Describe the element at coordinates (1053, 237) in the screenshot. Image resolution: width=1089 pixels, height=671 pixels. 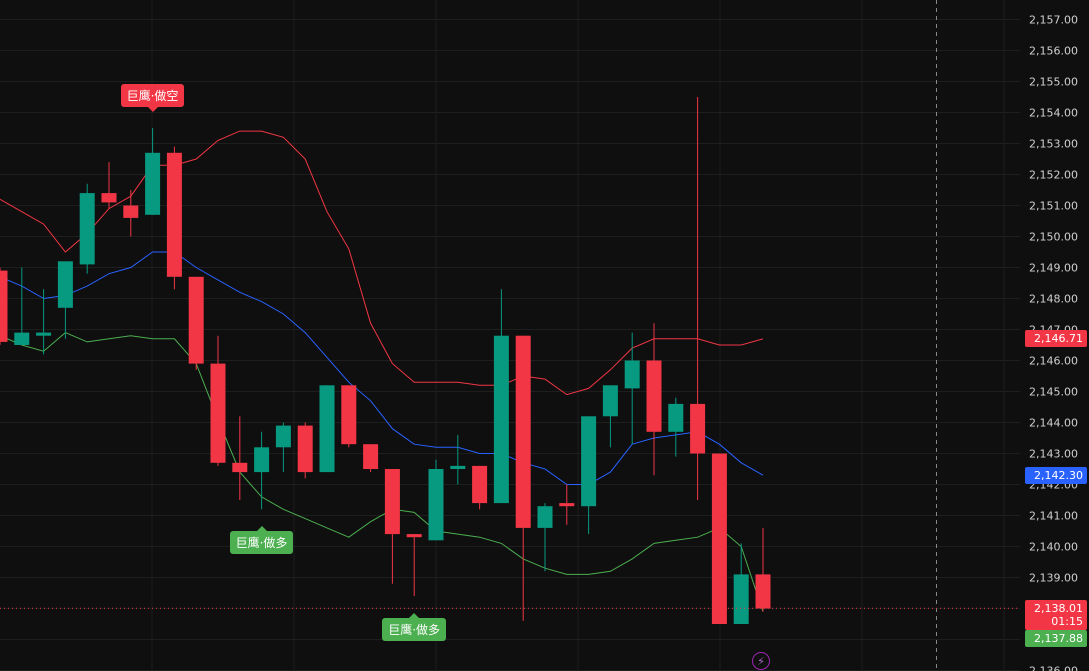
I see `y-tick-label: 2,150.00` at that location.